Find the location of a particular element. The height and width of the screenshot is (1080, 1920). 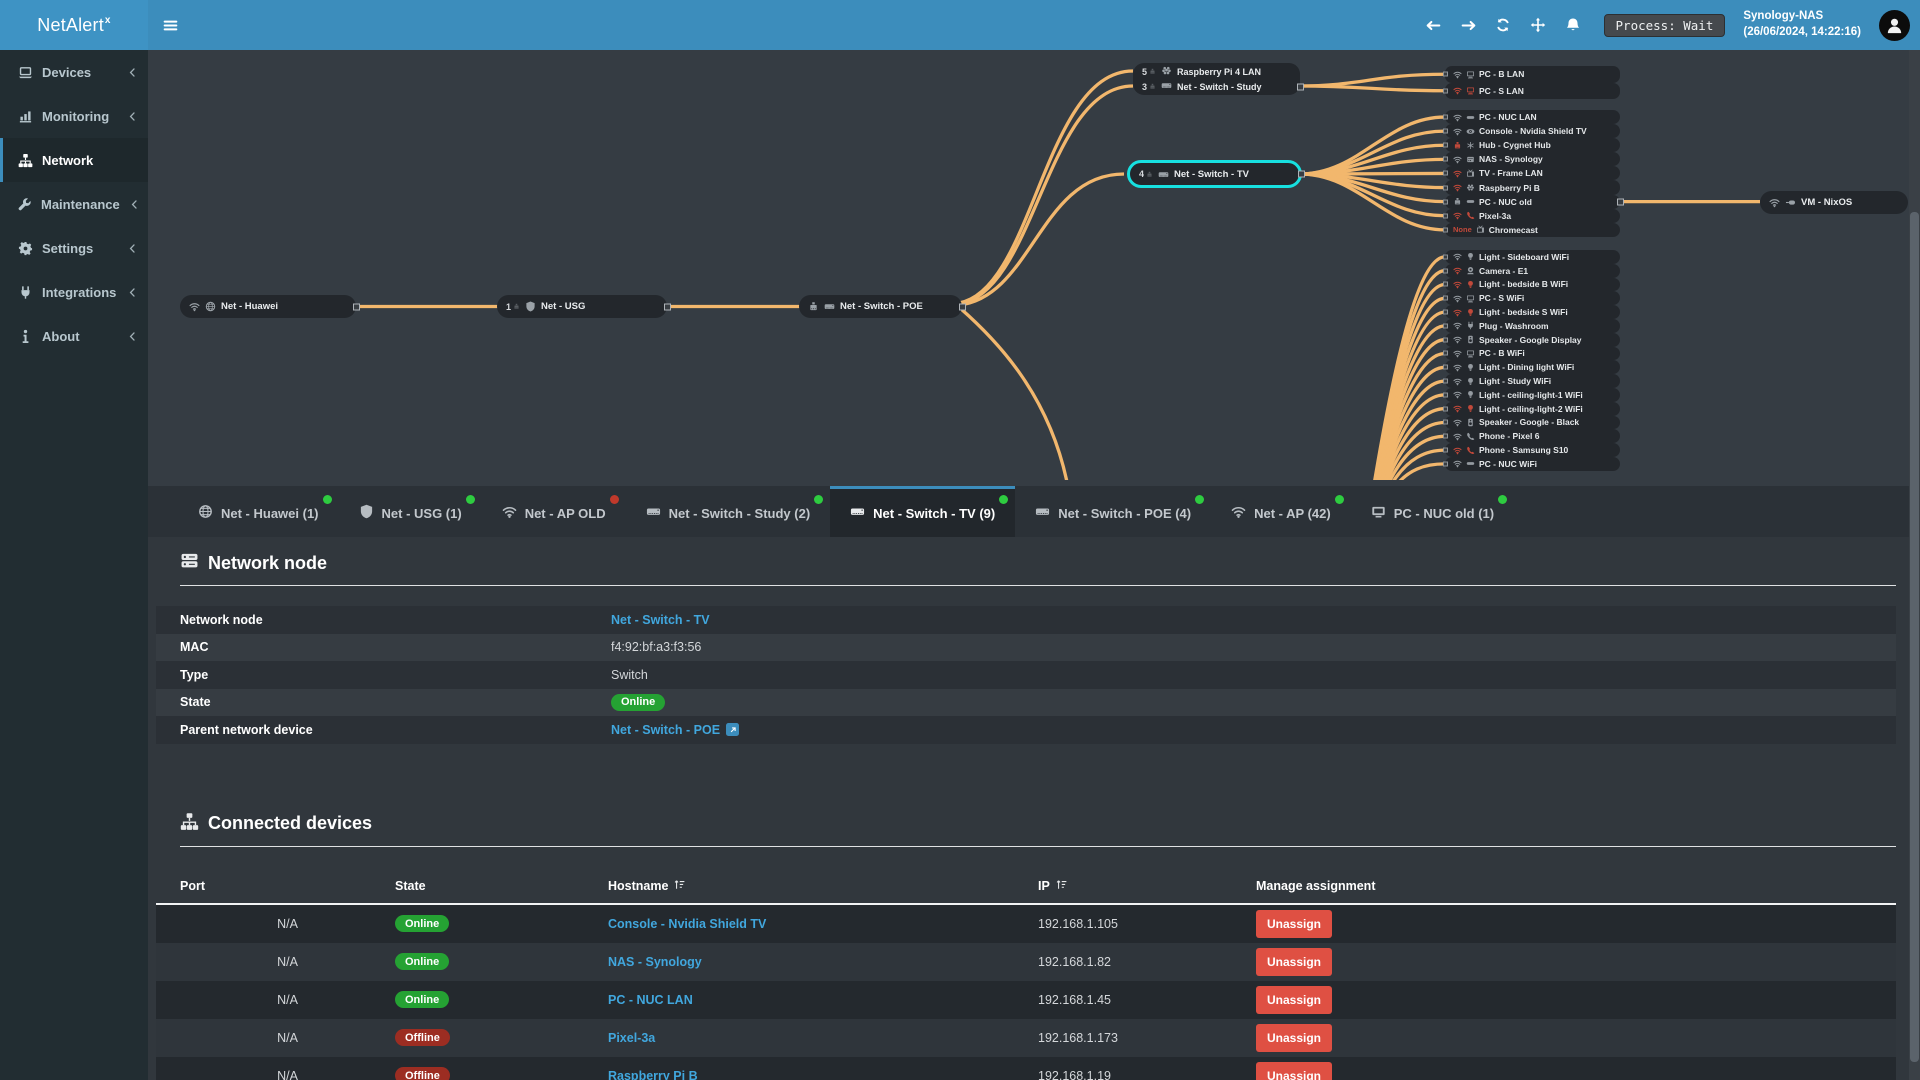

device-node-light-ceiling-light-2-wifi: Light - ceiling-light-2 WiFi is located at coordinates (1531, 408).